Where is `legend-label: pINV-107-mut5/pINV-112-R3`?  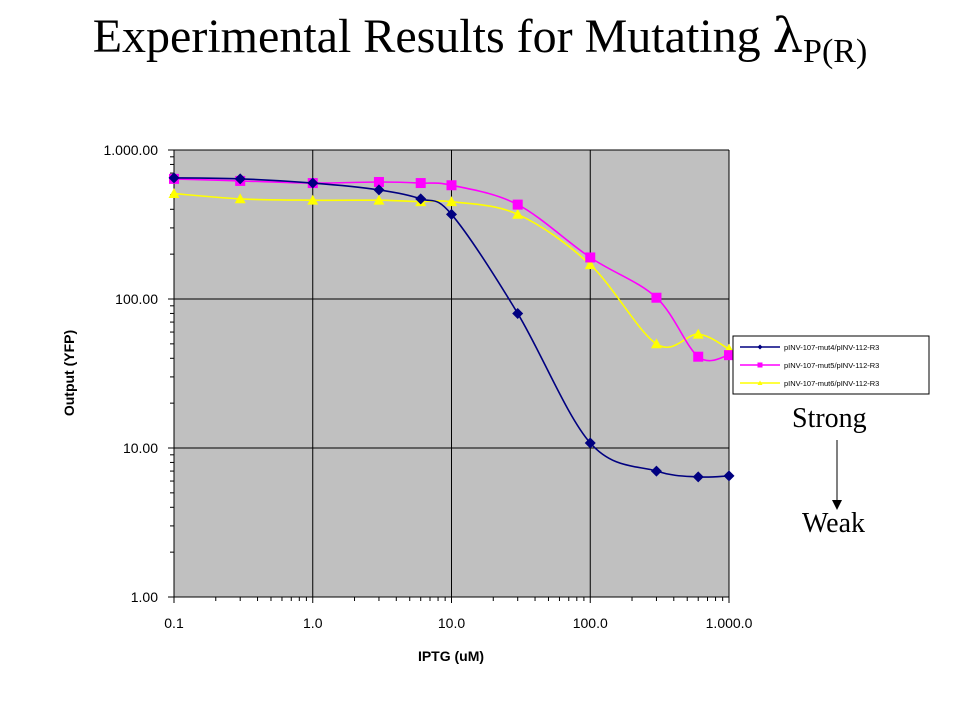
legend-label: pINV-107-mut5/pINV-112-R3 is located at coordinates (831, 365).